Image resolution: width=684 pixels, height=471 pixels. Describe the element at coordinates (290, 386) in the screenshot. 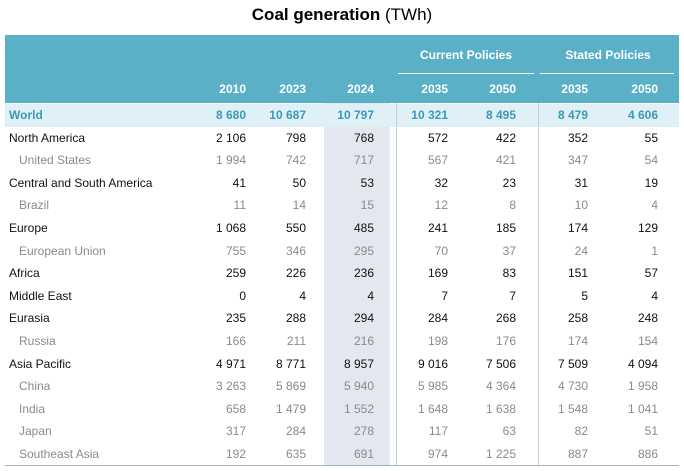

I see `row-value: 5 869` at that location.